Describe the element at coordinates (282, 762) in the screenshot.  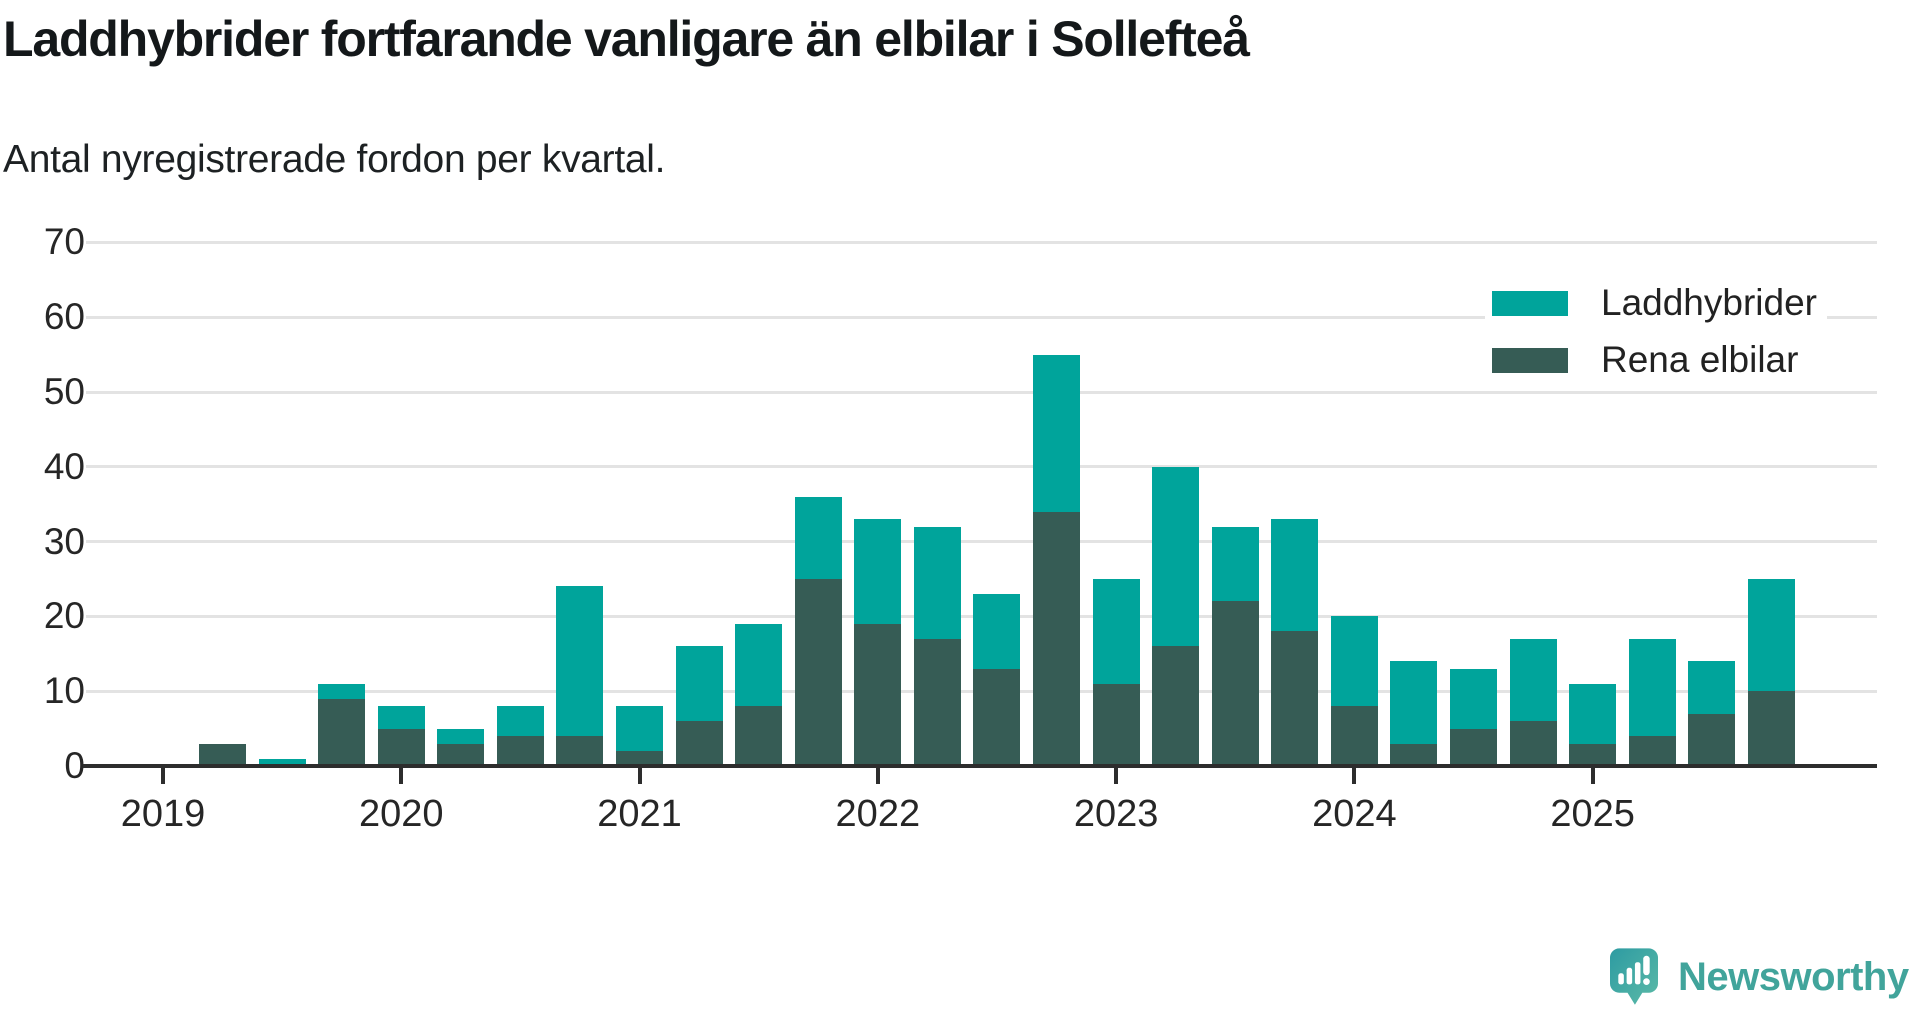
I see `bar-segment-laddhybrider-2019-q3` at that location.